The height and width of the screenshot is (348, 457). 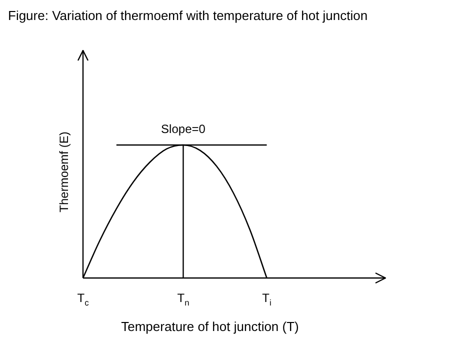 I want to click on x-axis-title: Temperature of hot junction (T), so click(x=210, y=326).